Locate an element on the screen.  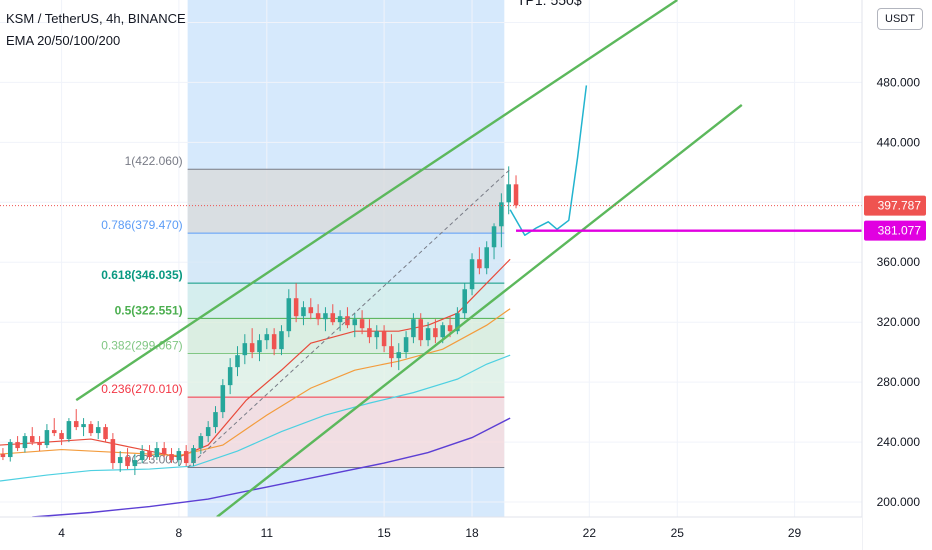
price-tick-label: 240.000 is located at coordinates (899, 442).